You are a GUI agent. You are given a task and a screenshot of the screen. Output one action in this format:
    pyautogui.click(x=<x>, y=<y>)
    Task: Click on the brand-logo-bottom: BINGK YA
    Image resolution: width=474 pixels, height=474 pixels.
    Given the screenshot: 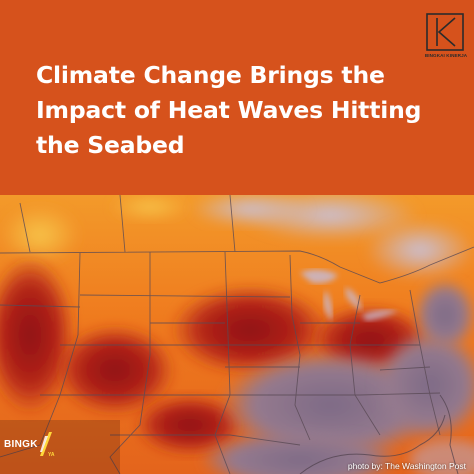 What is the action you would take?
    pyautogui.click(x=44, y=443)
    